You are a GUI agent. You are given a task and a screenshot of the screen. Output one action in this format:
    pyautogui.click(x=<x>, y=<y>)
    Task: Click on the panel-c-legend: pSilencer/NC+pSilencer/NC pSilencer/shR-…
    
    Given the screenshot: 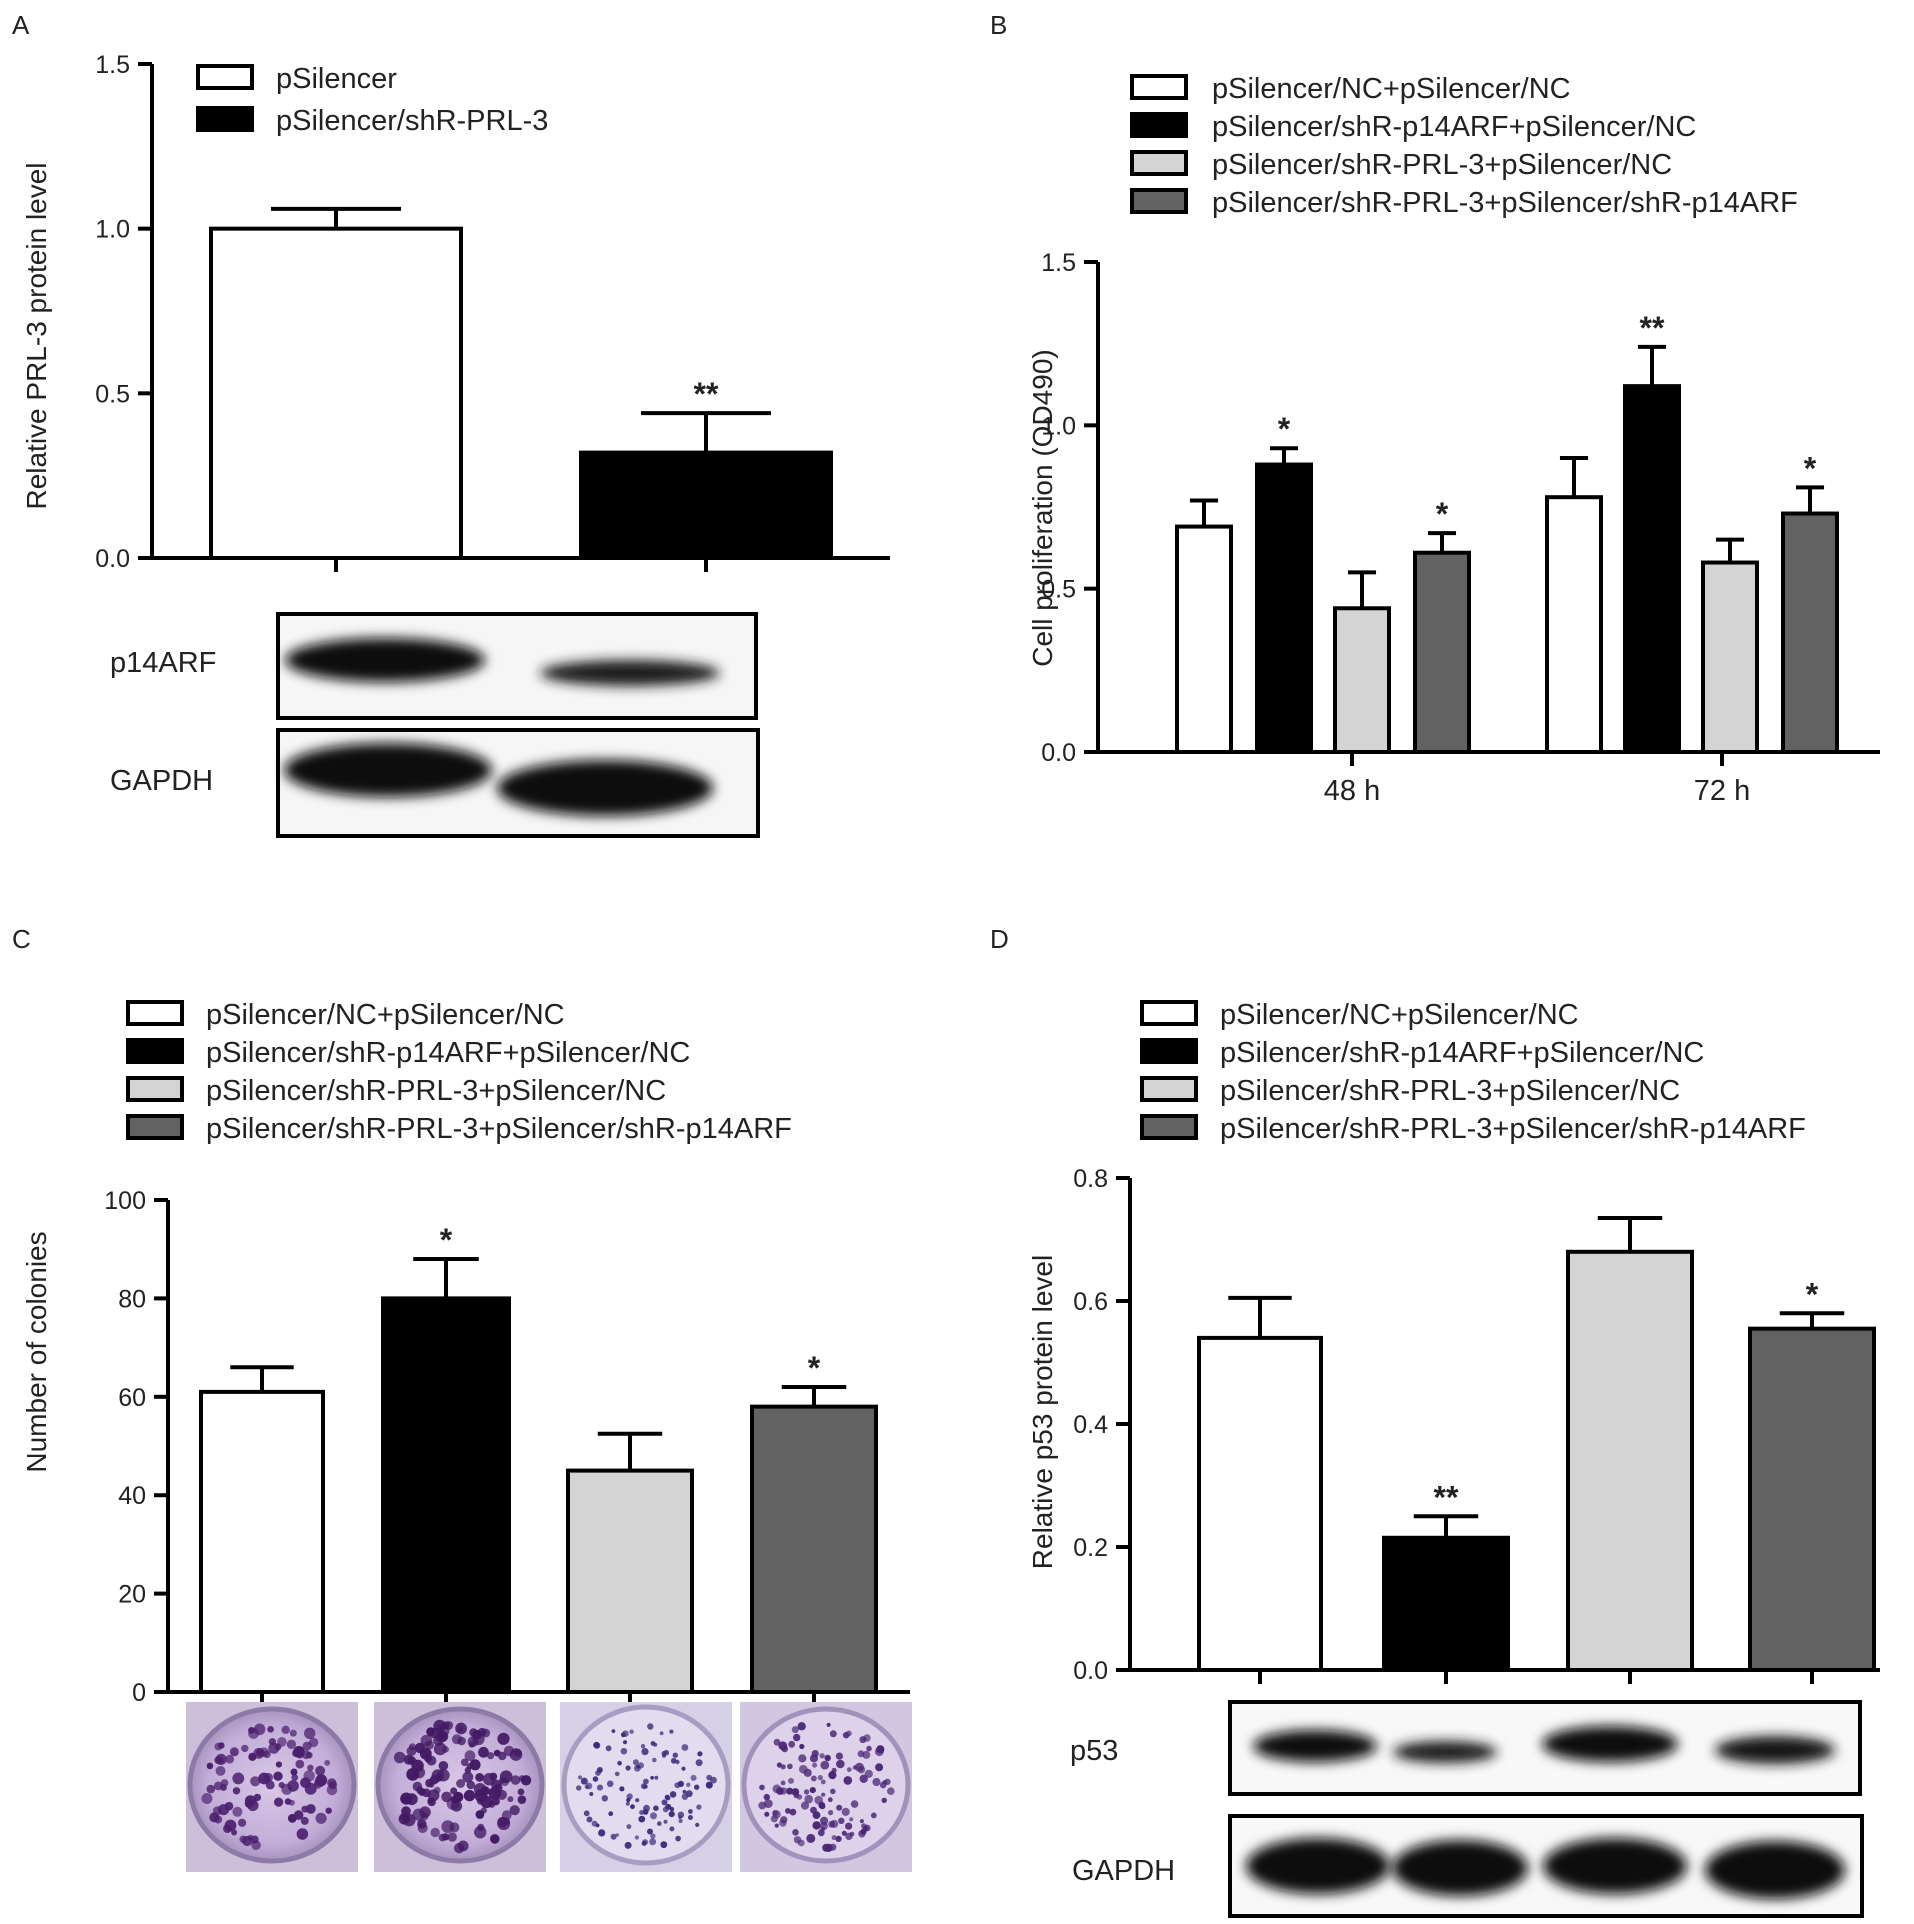 What is the action you would take?
    pyautogui.click(x=459, y=1072)
    